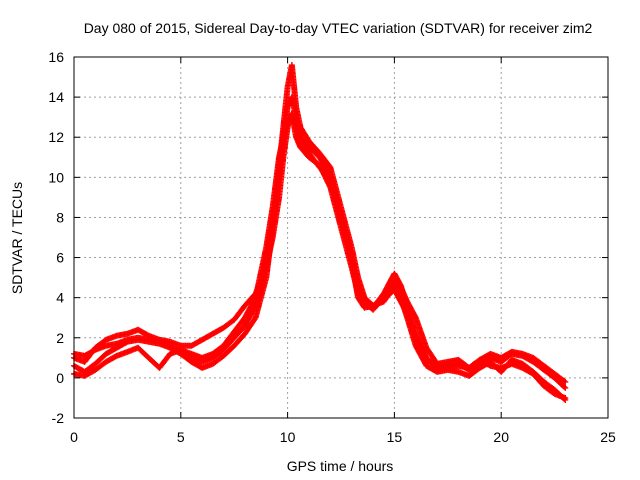 The image size is (640, 480). I want to click on x-tick-label: 25, so click(608, 437).